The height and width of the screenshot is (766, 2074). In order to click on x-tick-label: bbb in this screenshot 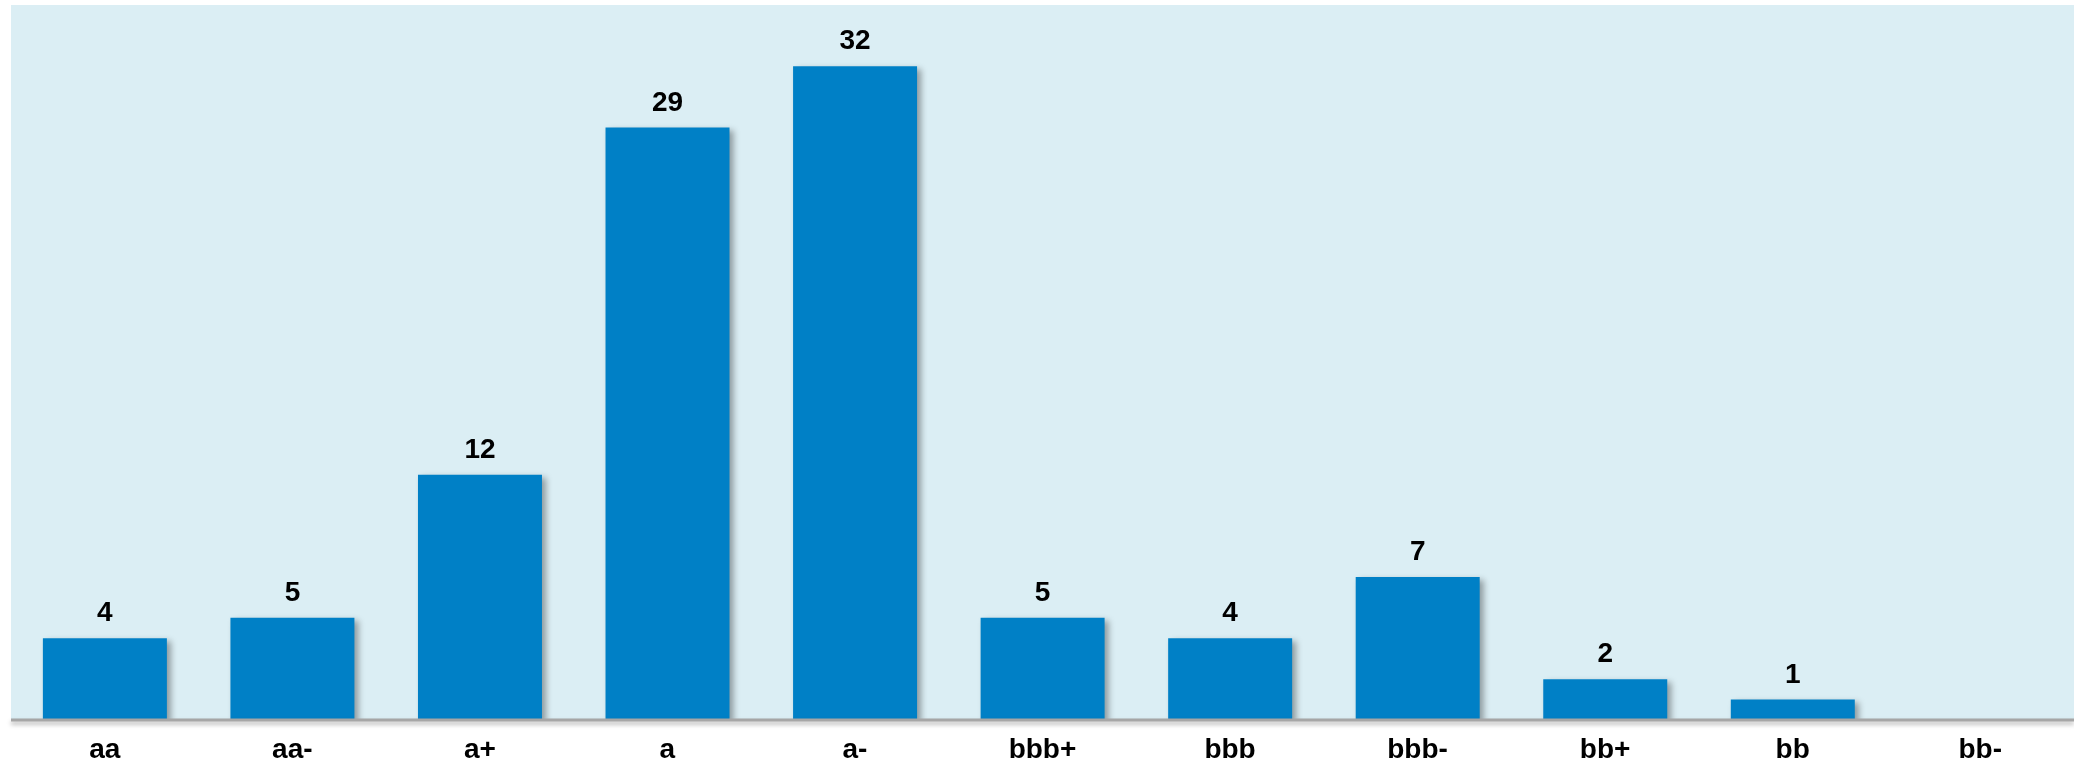, I will do `click(1230, 748)`.